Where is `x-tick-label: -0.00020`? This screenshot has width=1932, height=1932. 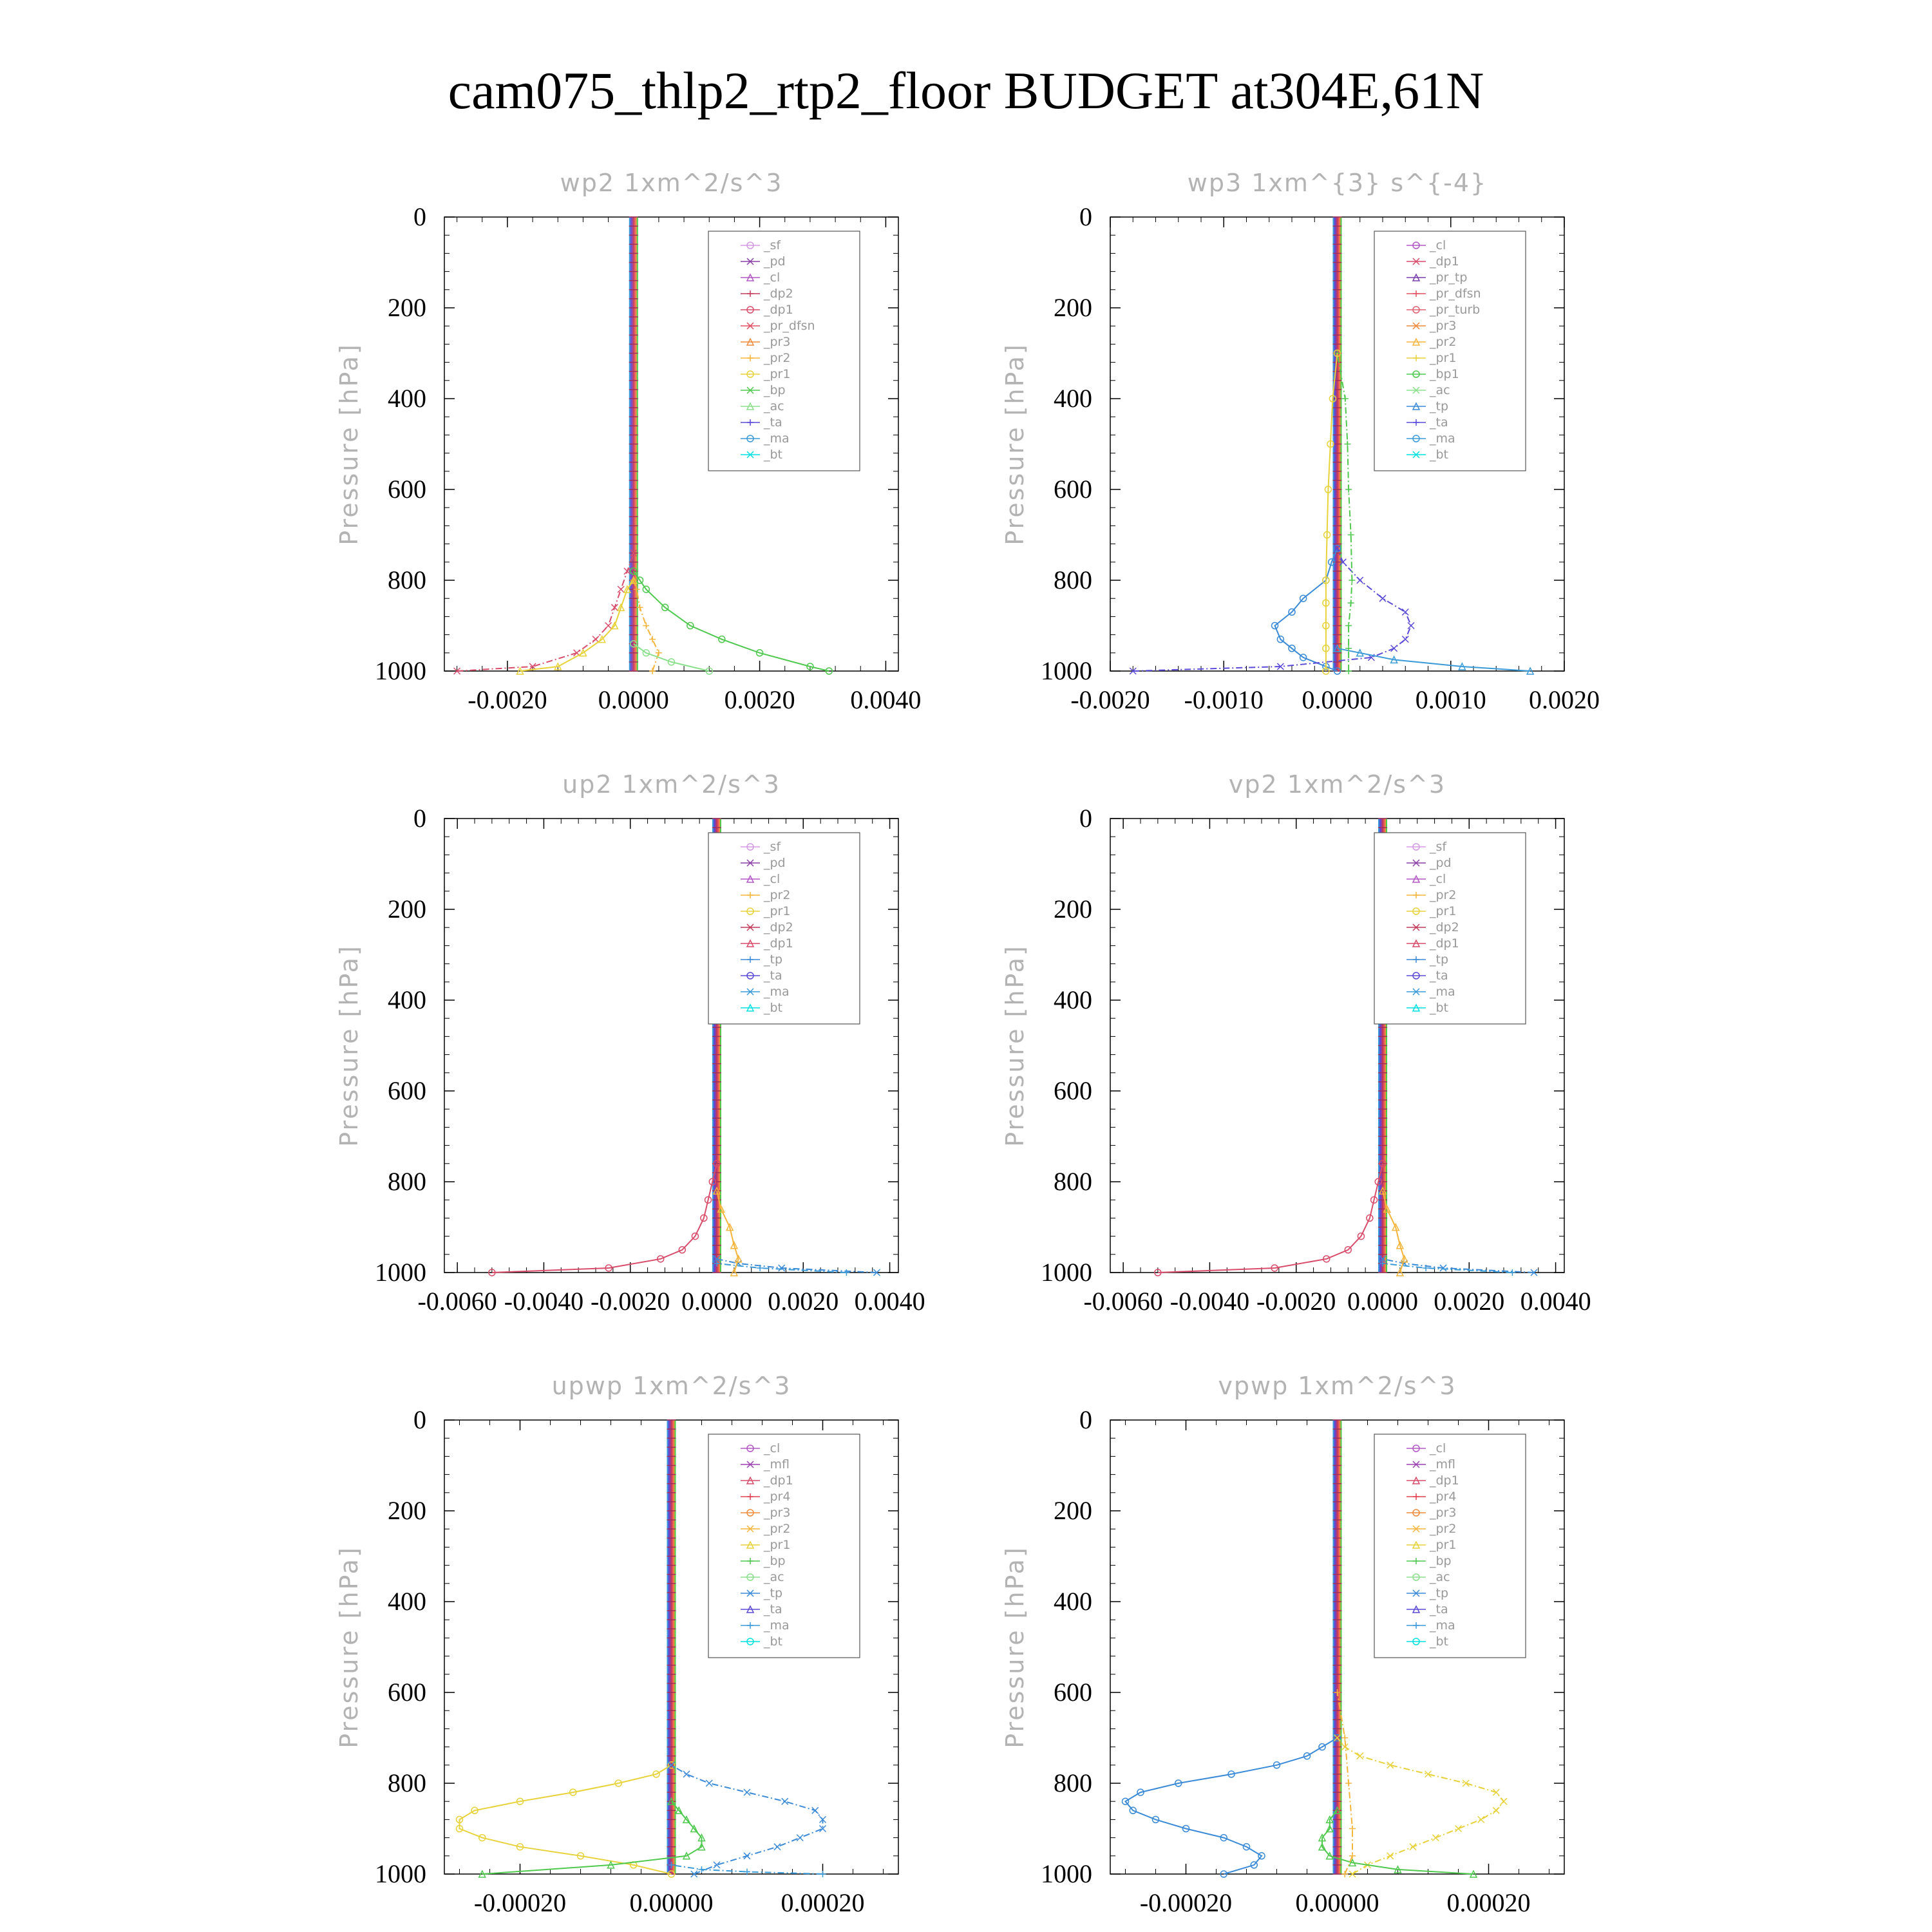 x-tick-label: -0.00020 is located at coordinates (1186, 1902).